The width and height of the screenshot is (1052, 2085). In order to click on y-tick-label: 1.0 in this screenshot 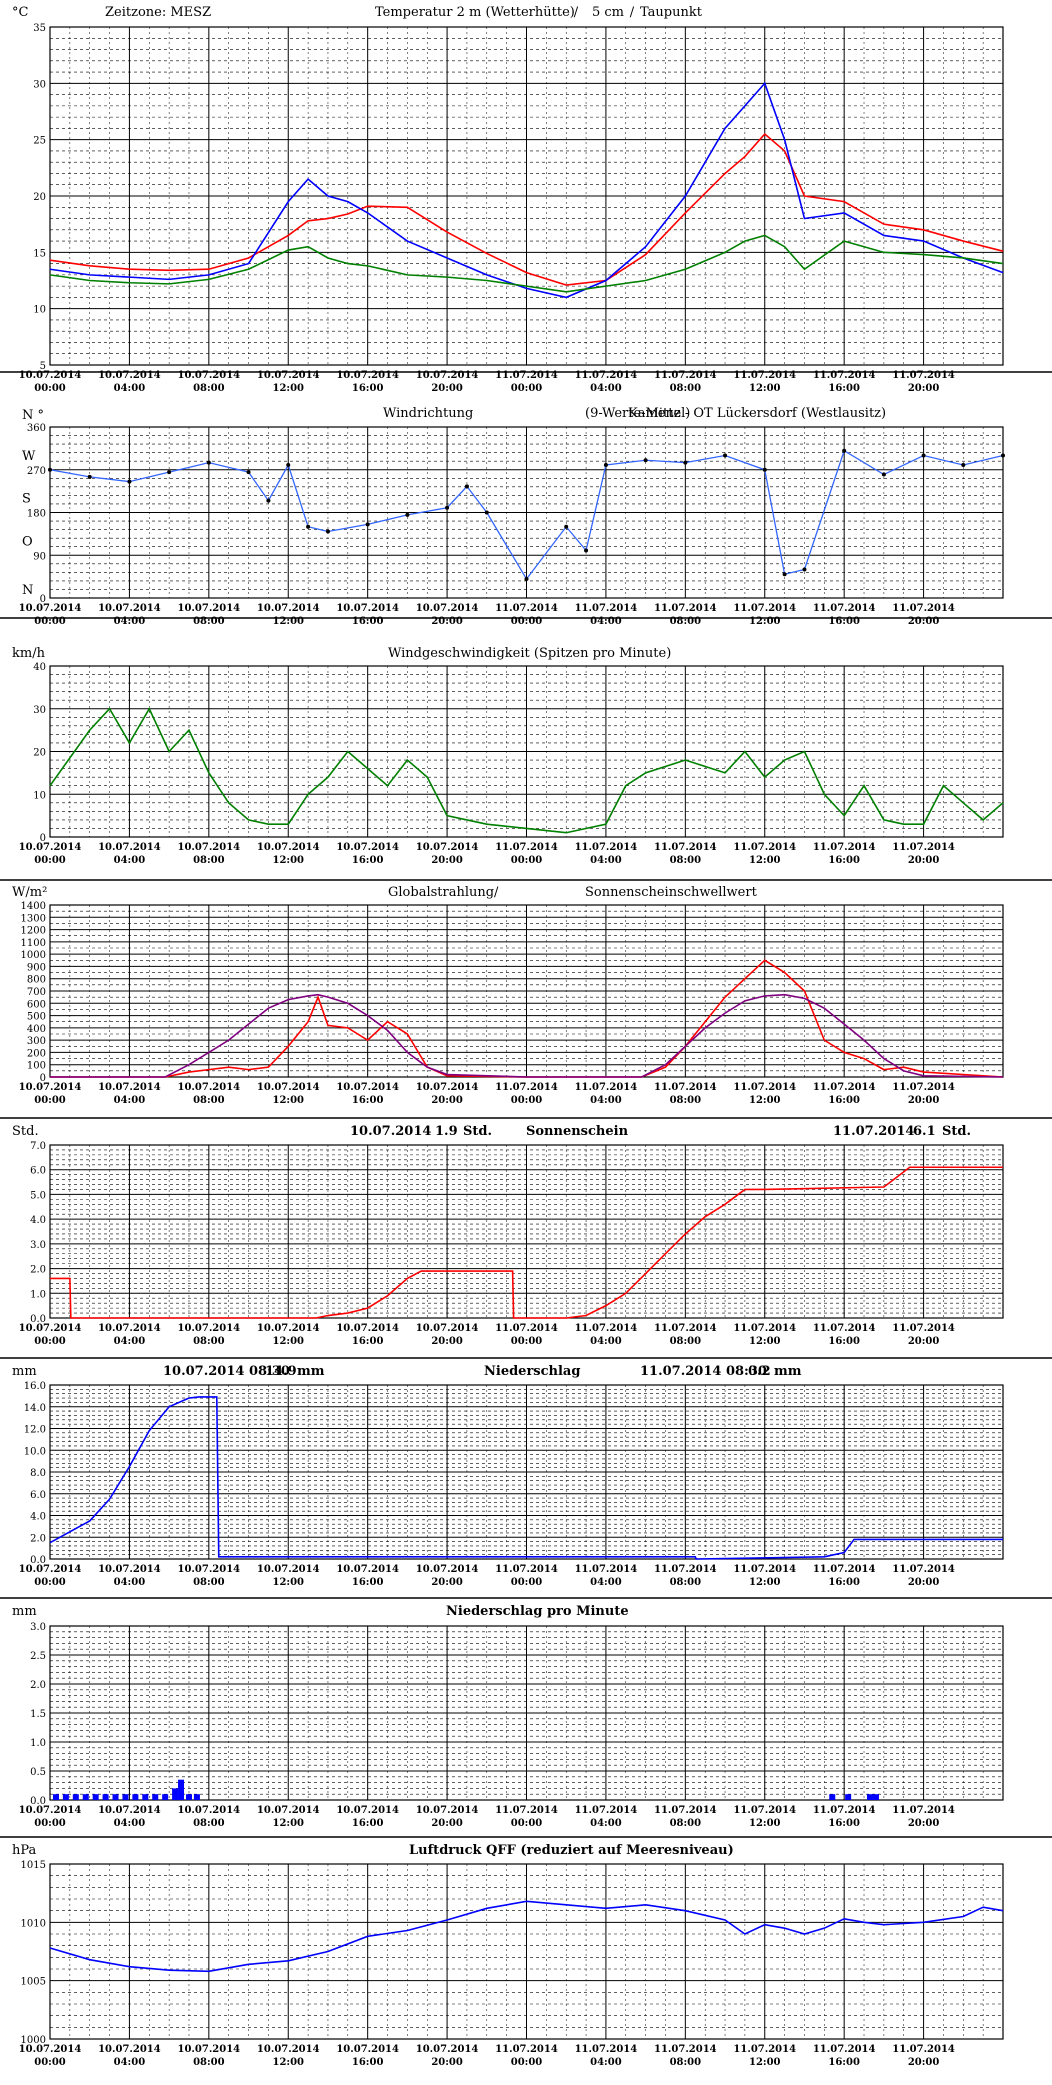, I will do `click(38, 1743)`.